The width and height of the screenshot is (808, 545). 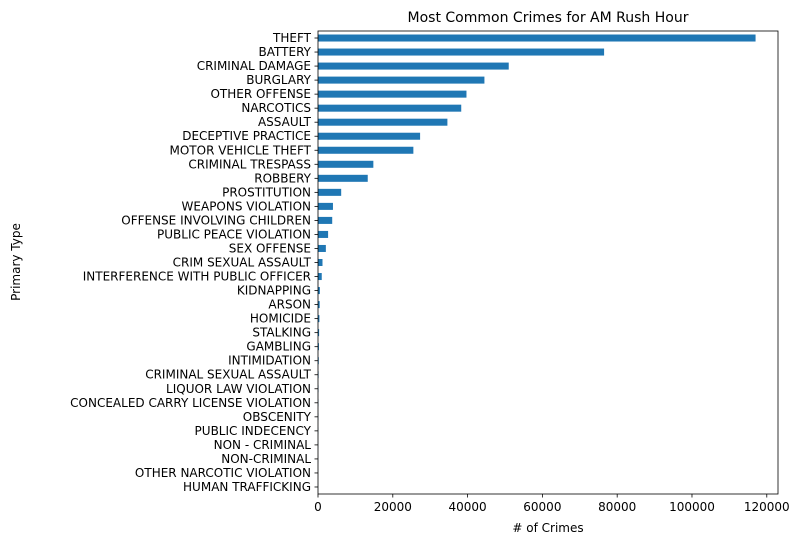 I want to click on y-tick-label: CRIMINAL SEXUAL ASSAULT, so click(x=228, y=375).